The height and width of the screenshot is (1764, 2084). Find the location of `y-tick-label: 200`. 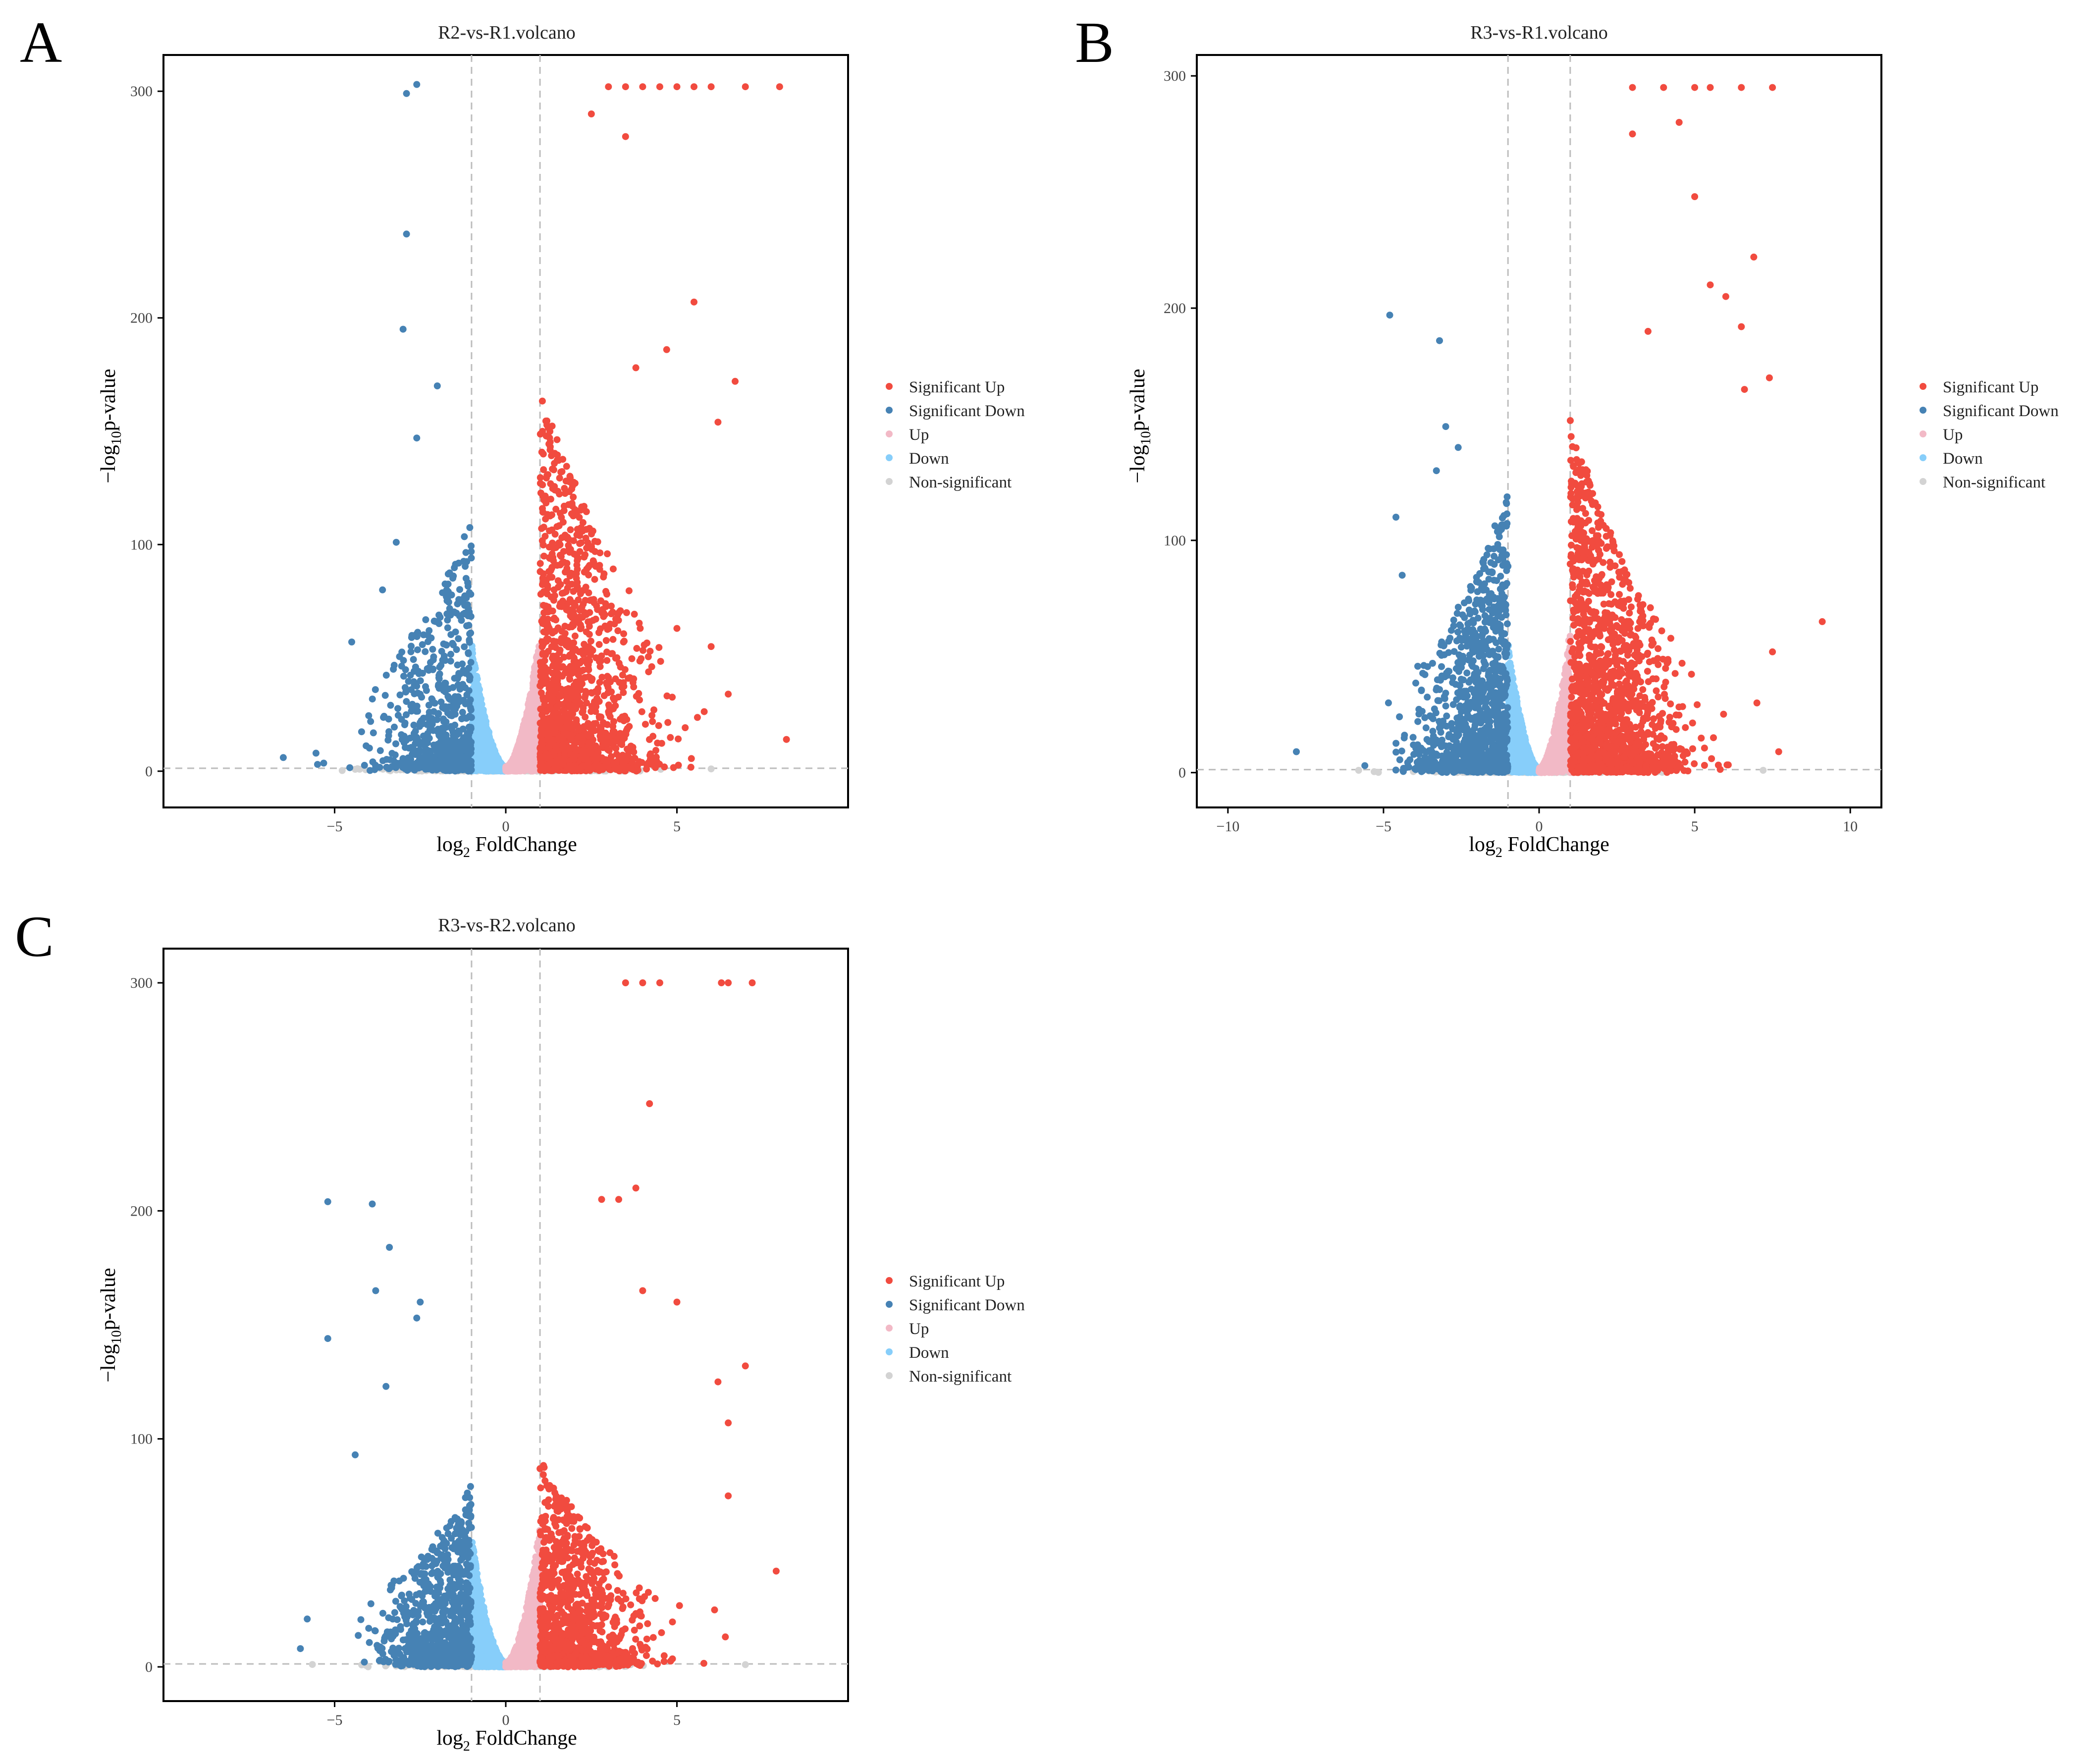

y-tick-label: 200 is located at coordinates (141, 318).